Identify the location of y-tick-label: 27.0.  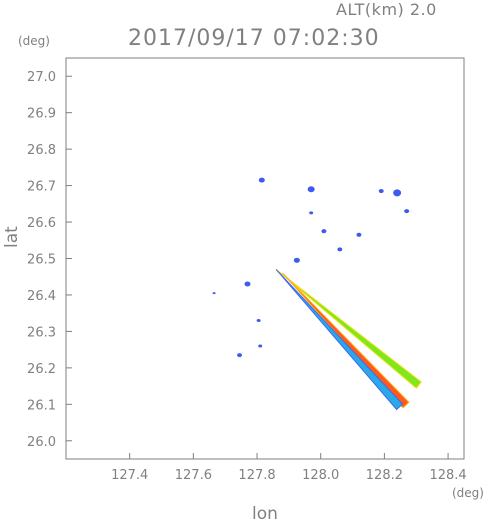
(41, 77).